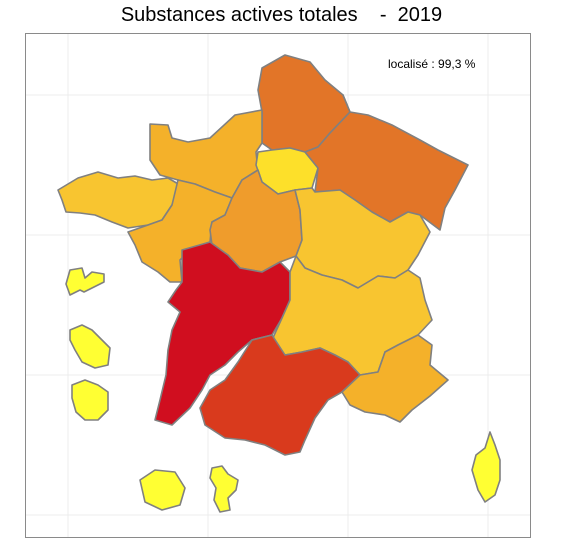 The width and height of the screenshot is (563, 550). I want to click on region-mayotte, so click(224, 489).